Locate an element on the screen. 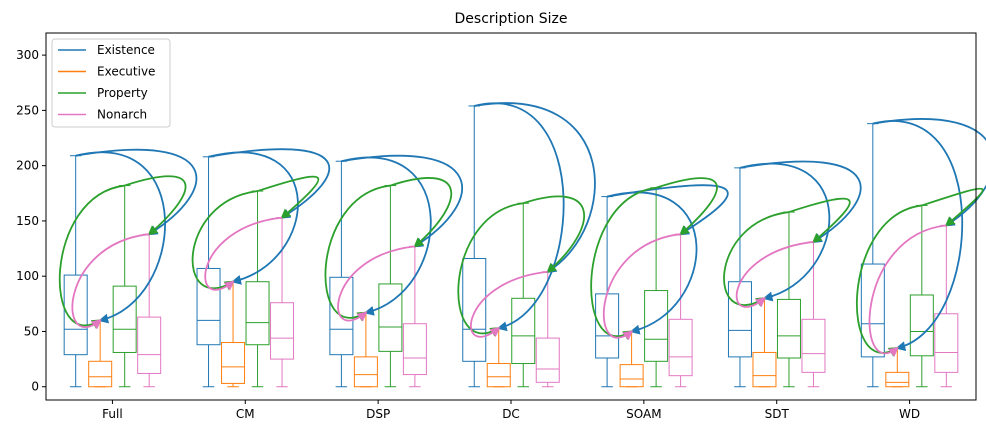 This screenshot has height=435, width=986. y-axis: 0 50 100 150 200 250 300 is located at coordinates (31, 221).